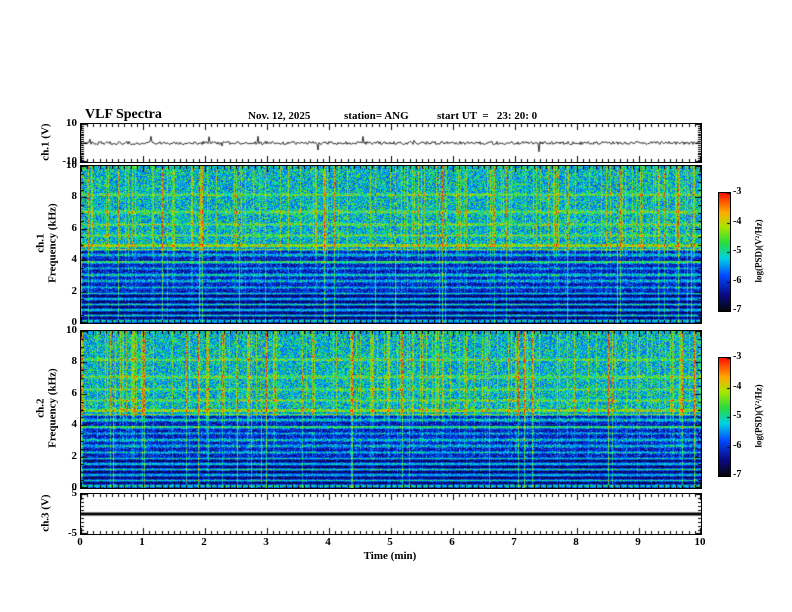 The width and height of the screenshot is (792, 612). I want to click on ch1-wave-y-tick-label: -10, so click(69, 161).